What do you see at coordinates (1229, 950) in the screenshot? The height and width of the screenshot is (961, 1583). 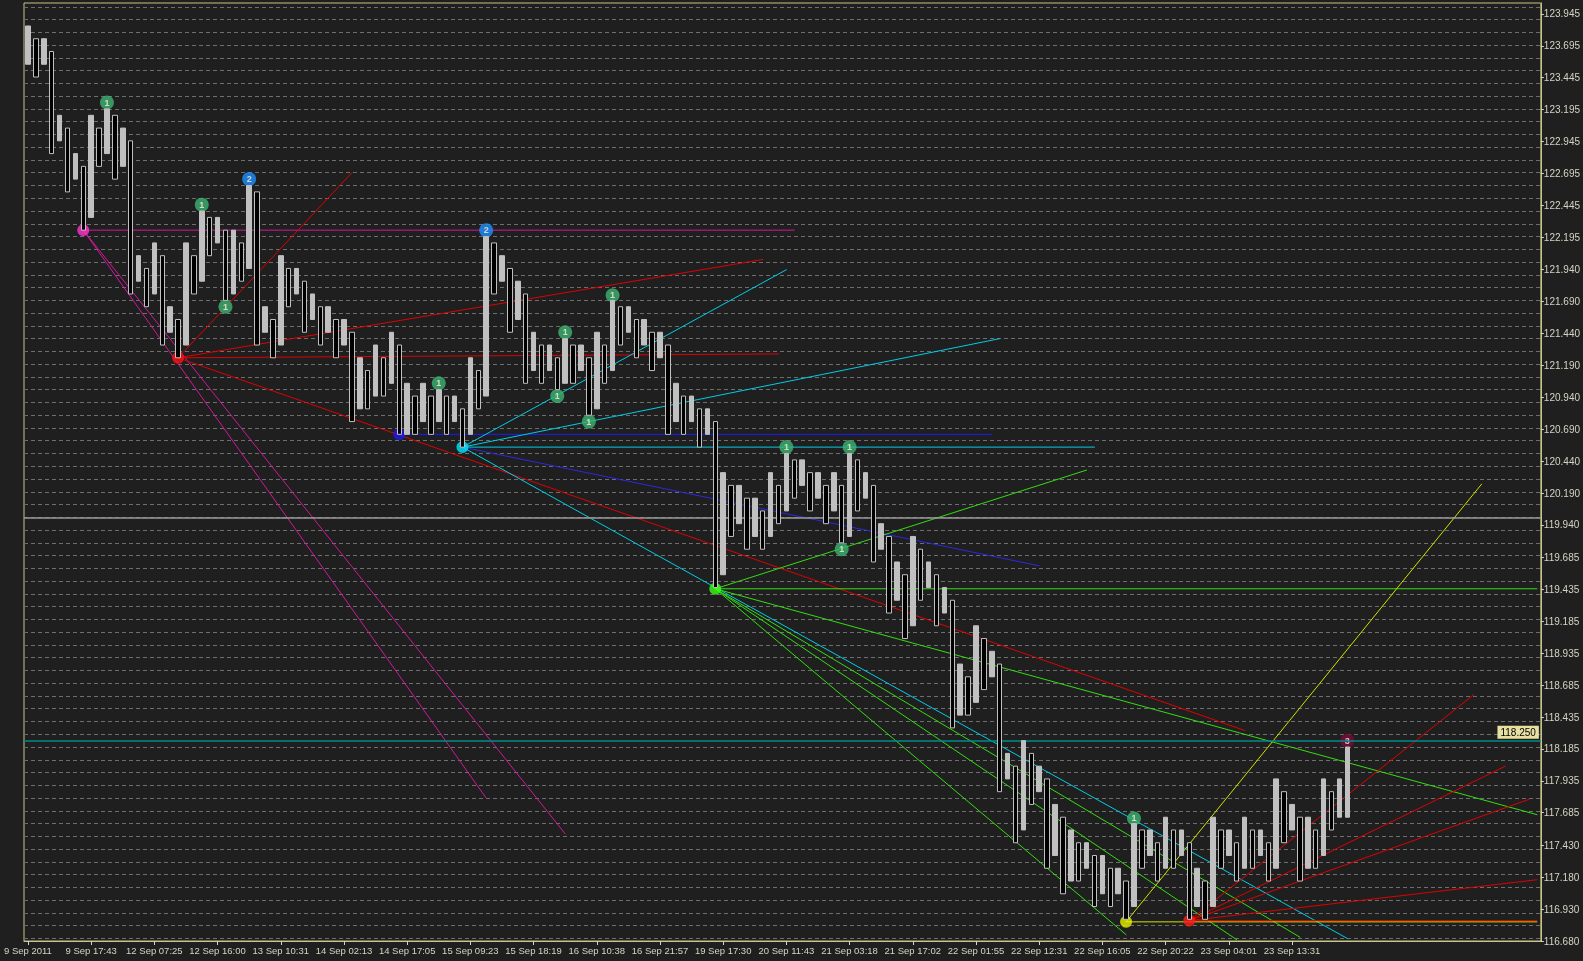 I see `x-tick-label: 23 Sep 04:01` at bounding box center [1229, 950].